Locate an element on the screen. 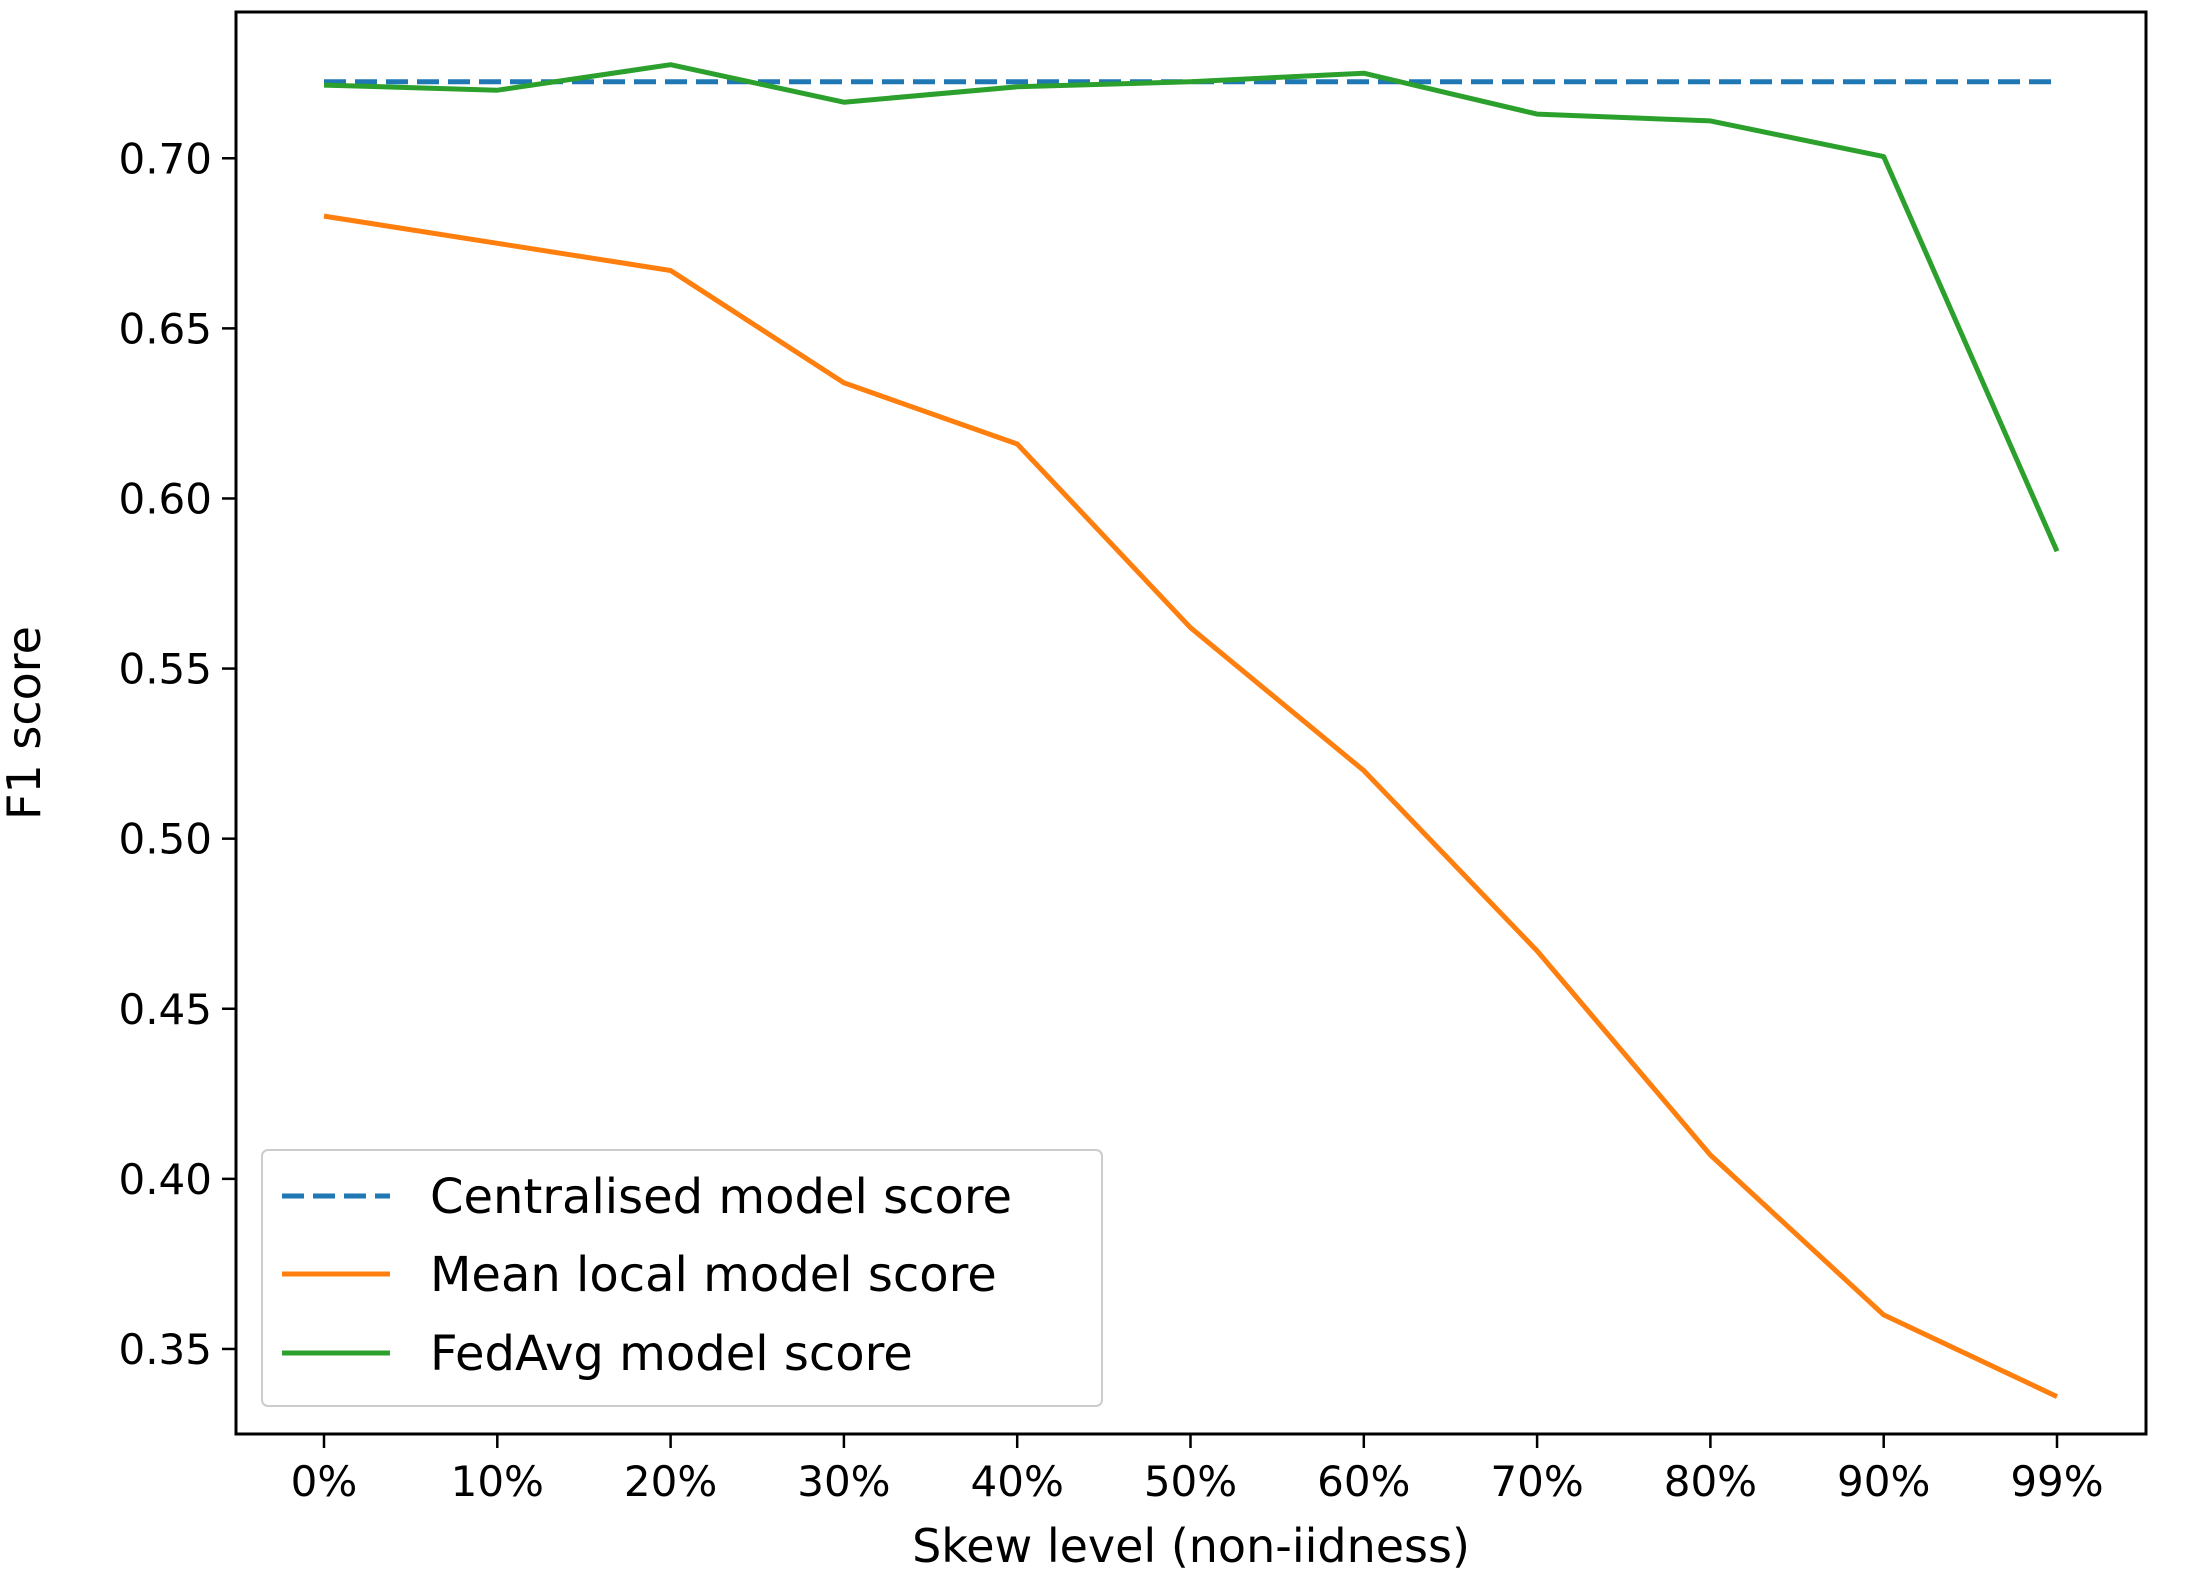 This screenshot has width=2194, height=1582. x-tick-label: 50% is located at coordinates (1190, 1481).